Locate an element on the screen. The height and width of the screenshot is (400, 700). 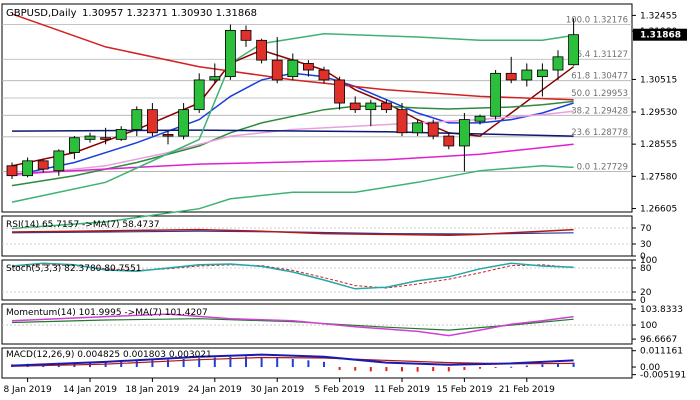
date-label: 30 Jan 2019 is located at coordinates (277, 390).